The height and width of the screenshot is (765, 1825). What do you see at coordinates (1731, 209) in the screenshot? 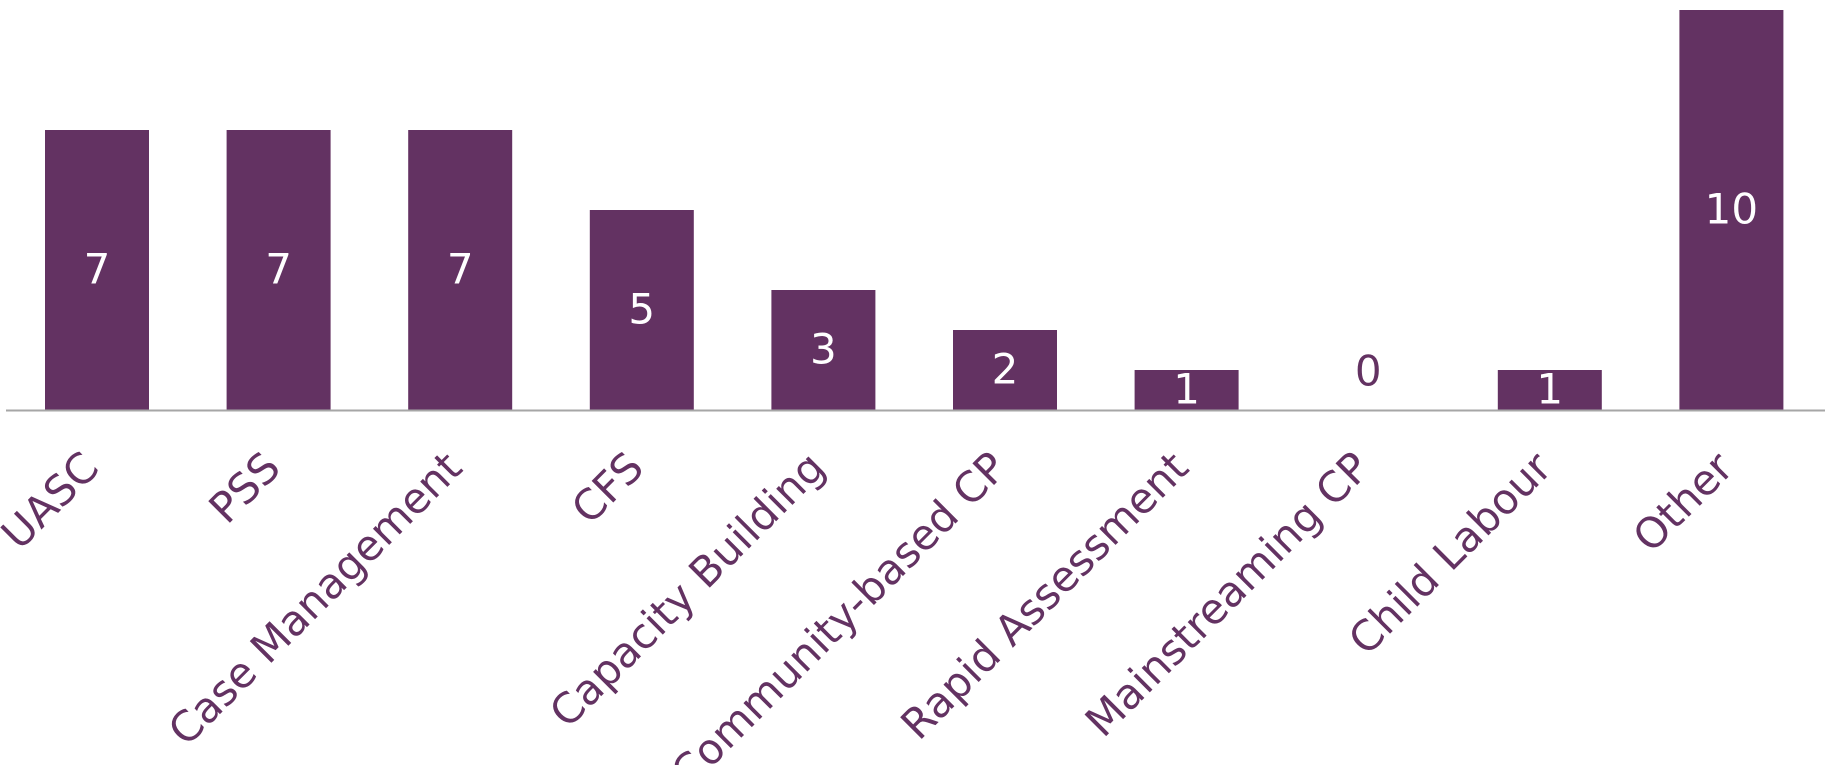
I see `data-label-other: 10` at bounding box center [1731, 209].